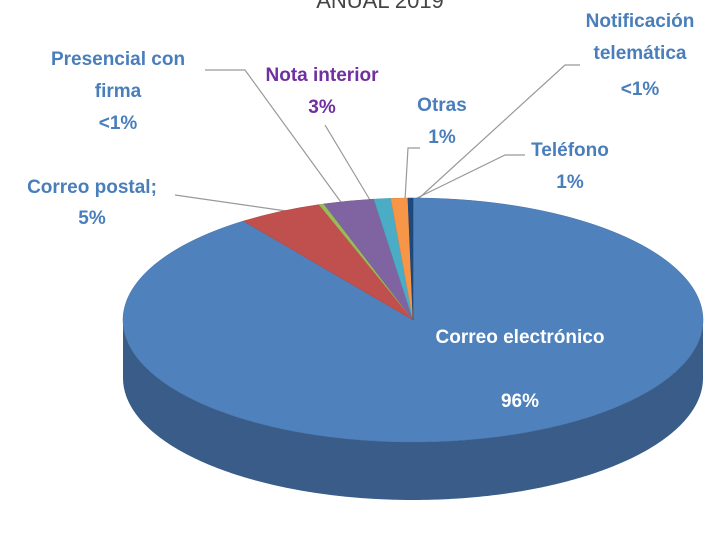 This screenshot has width=712, height=543. What do you see at coordinates (380, 6) in the screenshot?
I see `chart-title: ANUAL 2019` at bounding box center [380, 6].